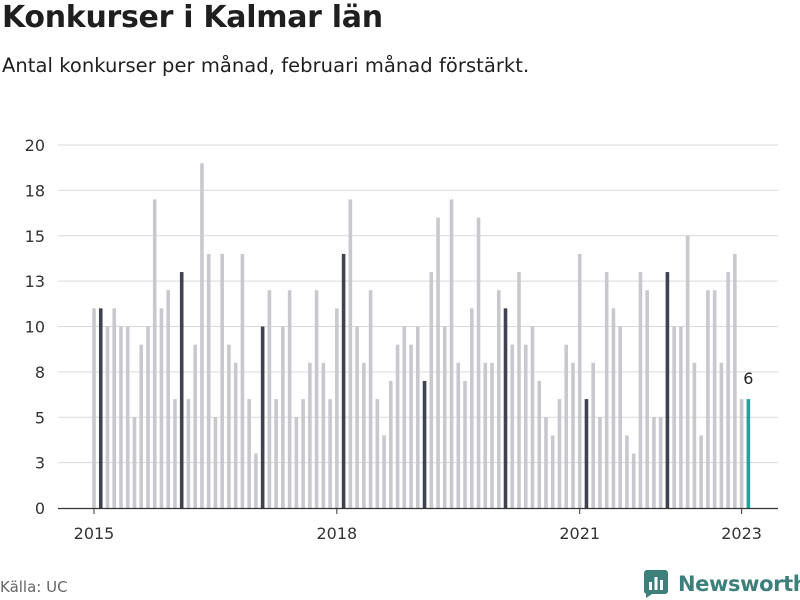  I want to click on y-tick-label: 10, so click(35, 327).